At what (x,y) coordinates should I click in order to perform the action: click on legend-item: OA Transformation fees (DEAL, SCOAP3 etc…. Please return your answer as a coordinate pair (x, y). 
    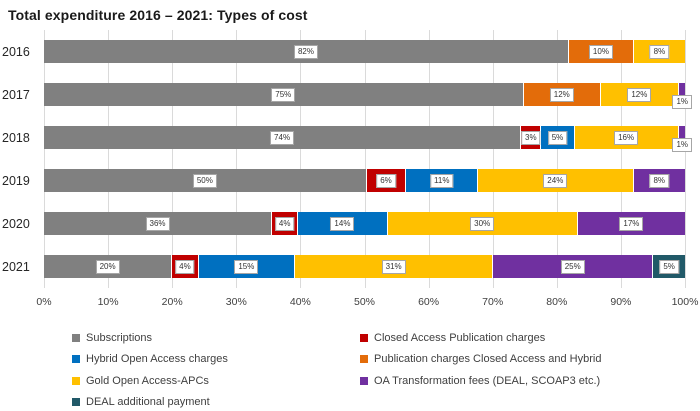
    Looking at the image, I should click on (480, 381).